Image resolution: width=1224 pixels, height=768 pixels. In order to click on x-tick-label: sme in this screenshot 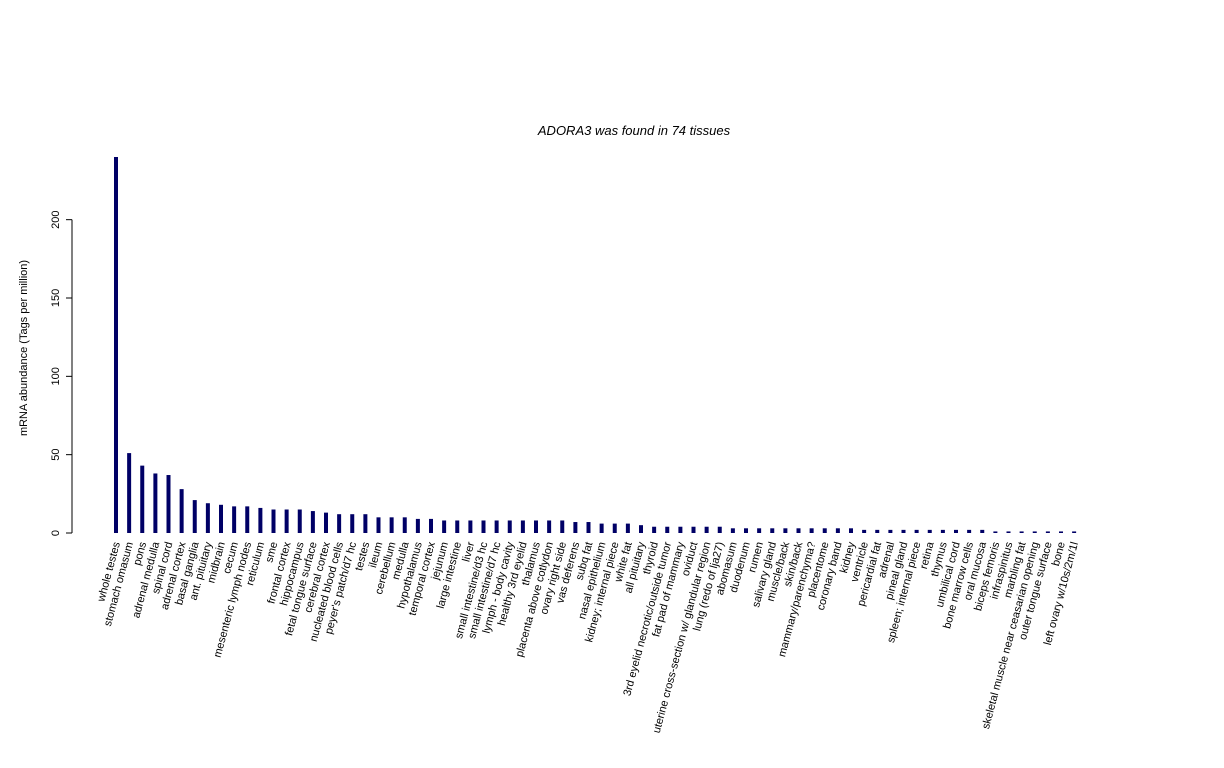, I will do `click(271, 552)`.